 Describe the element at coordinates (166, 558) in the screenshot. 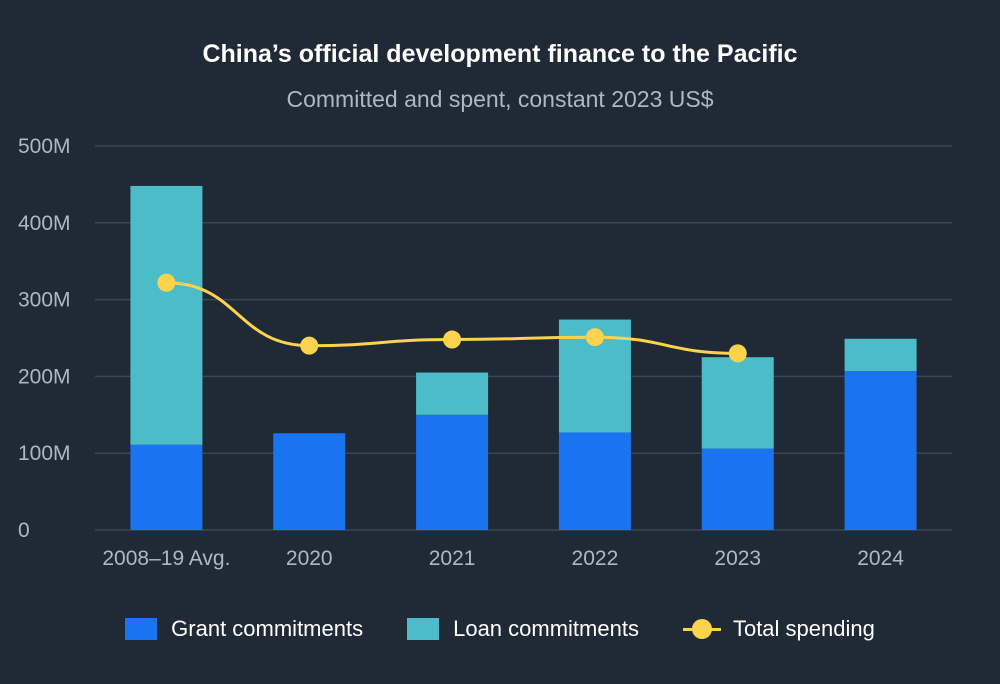

I see `x-tick-label: 2008–19 Avg.` at that location.